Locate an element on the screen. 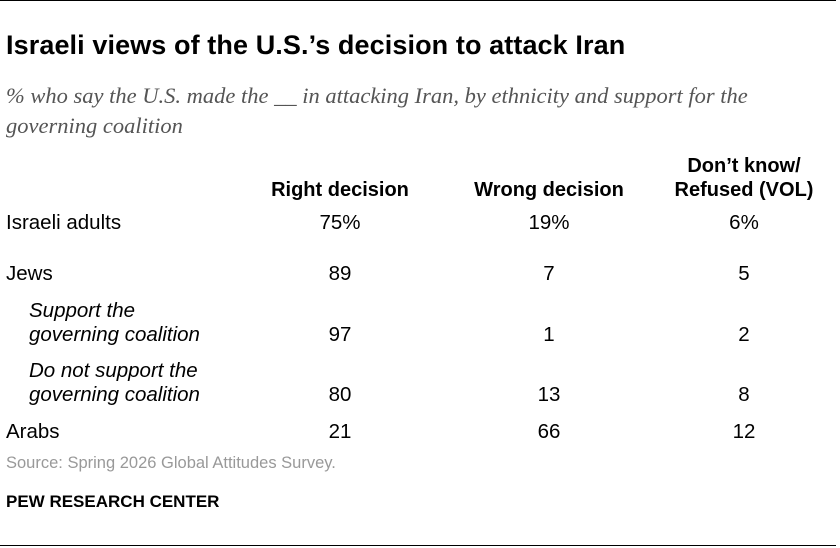 This screenshot has height=548, width=840. row-label-line: Support the is located at coordinates (82, 310).